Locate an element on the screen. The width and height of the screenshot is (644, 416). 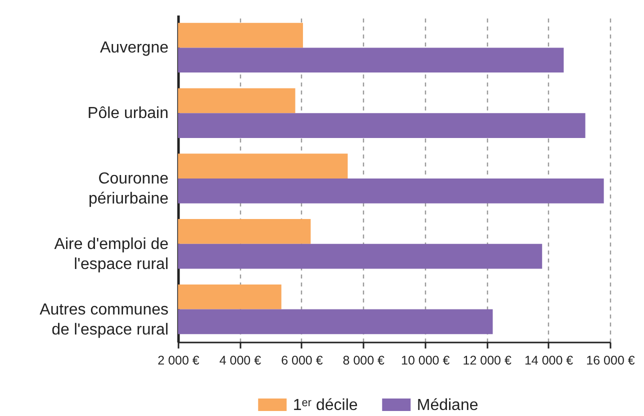
y-tick-label: Couronne périurbaine is located at coordinates (128, 189).